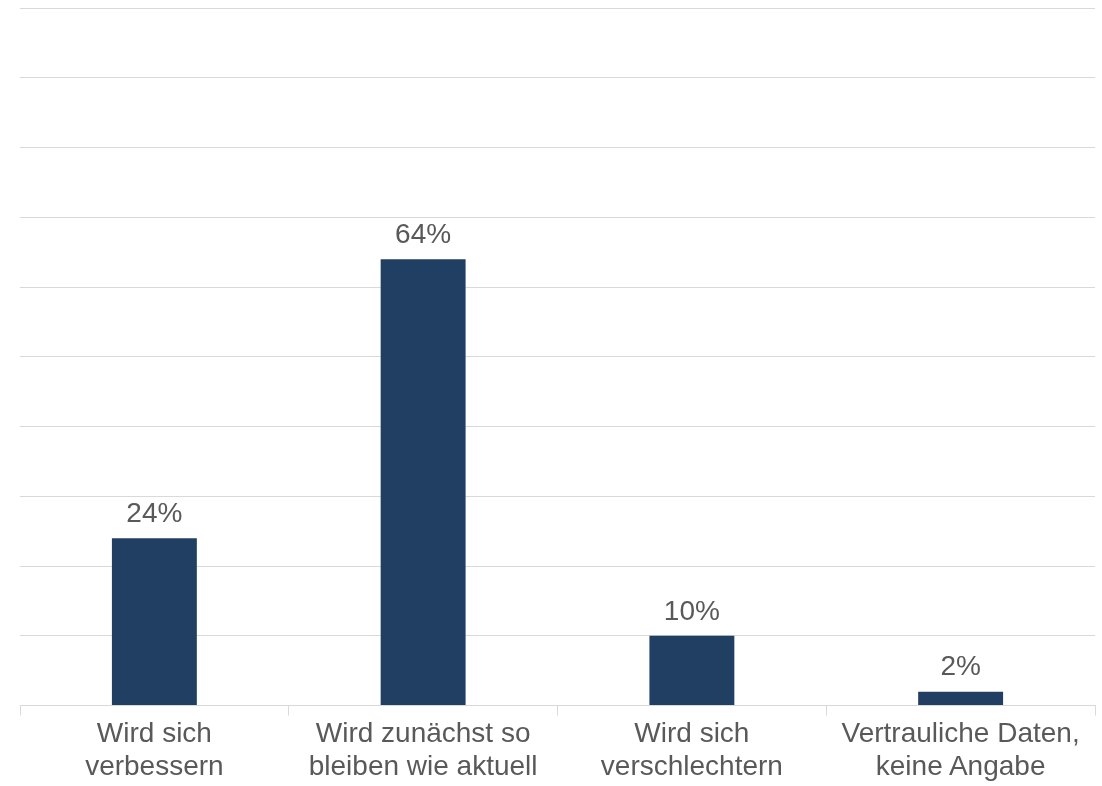 This screenshot has width=1102, height=786. Describe the element at coordinates (691, 749) in the screenshot. I see `x-tick-label: Wird sich verschlechtern` at that location.